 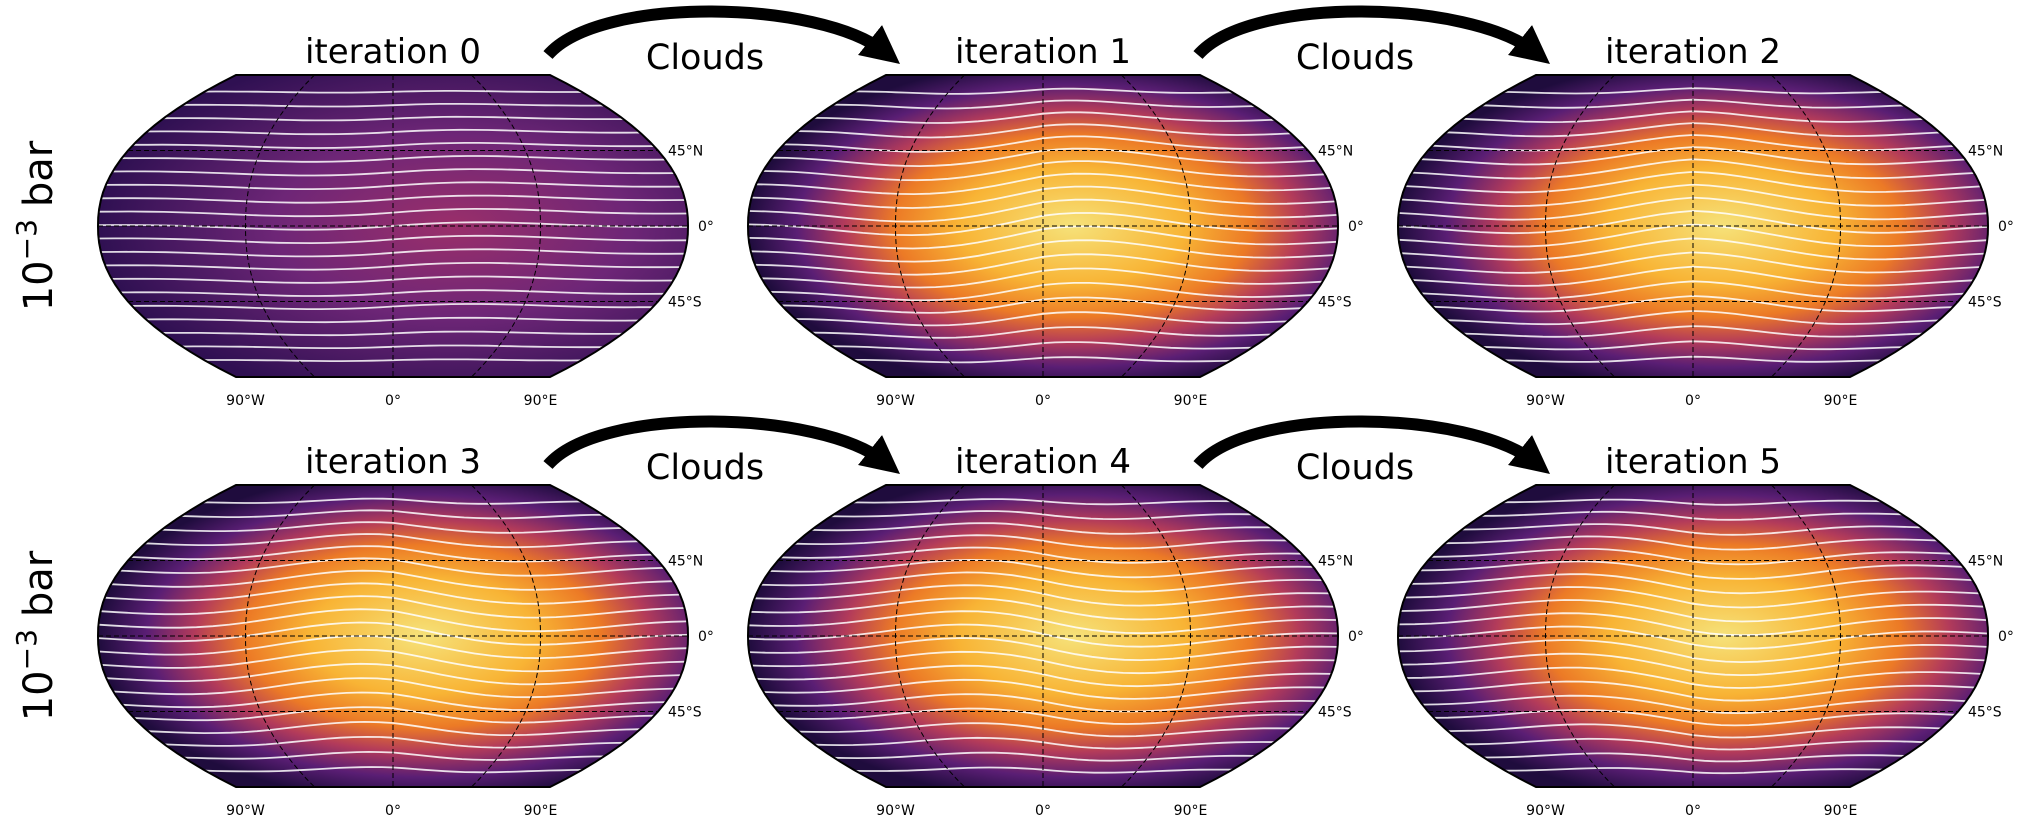 What do you see at coordinates (393, 462) in the screenshot?
I see `panel-title: iteration 3` at bounding box center [393, 462].